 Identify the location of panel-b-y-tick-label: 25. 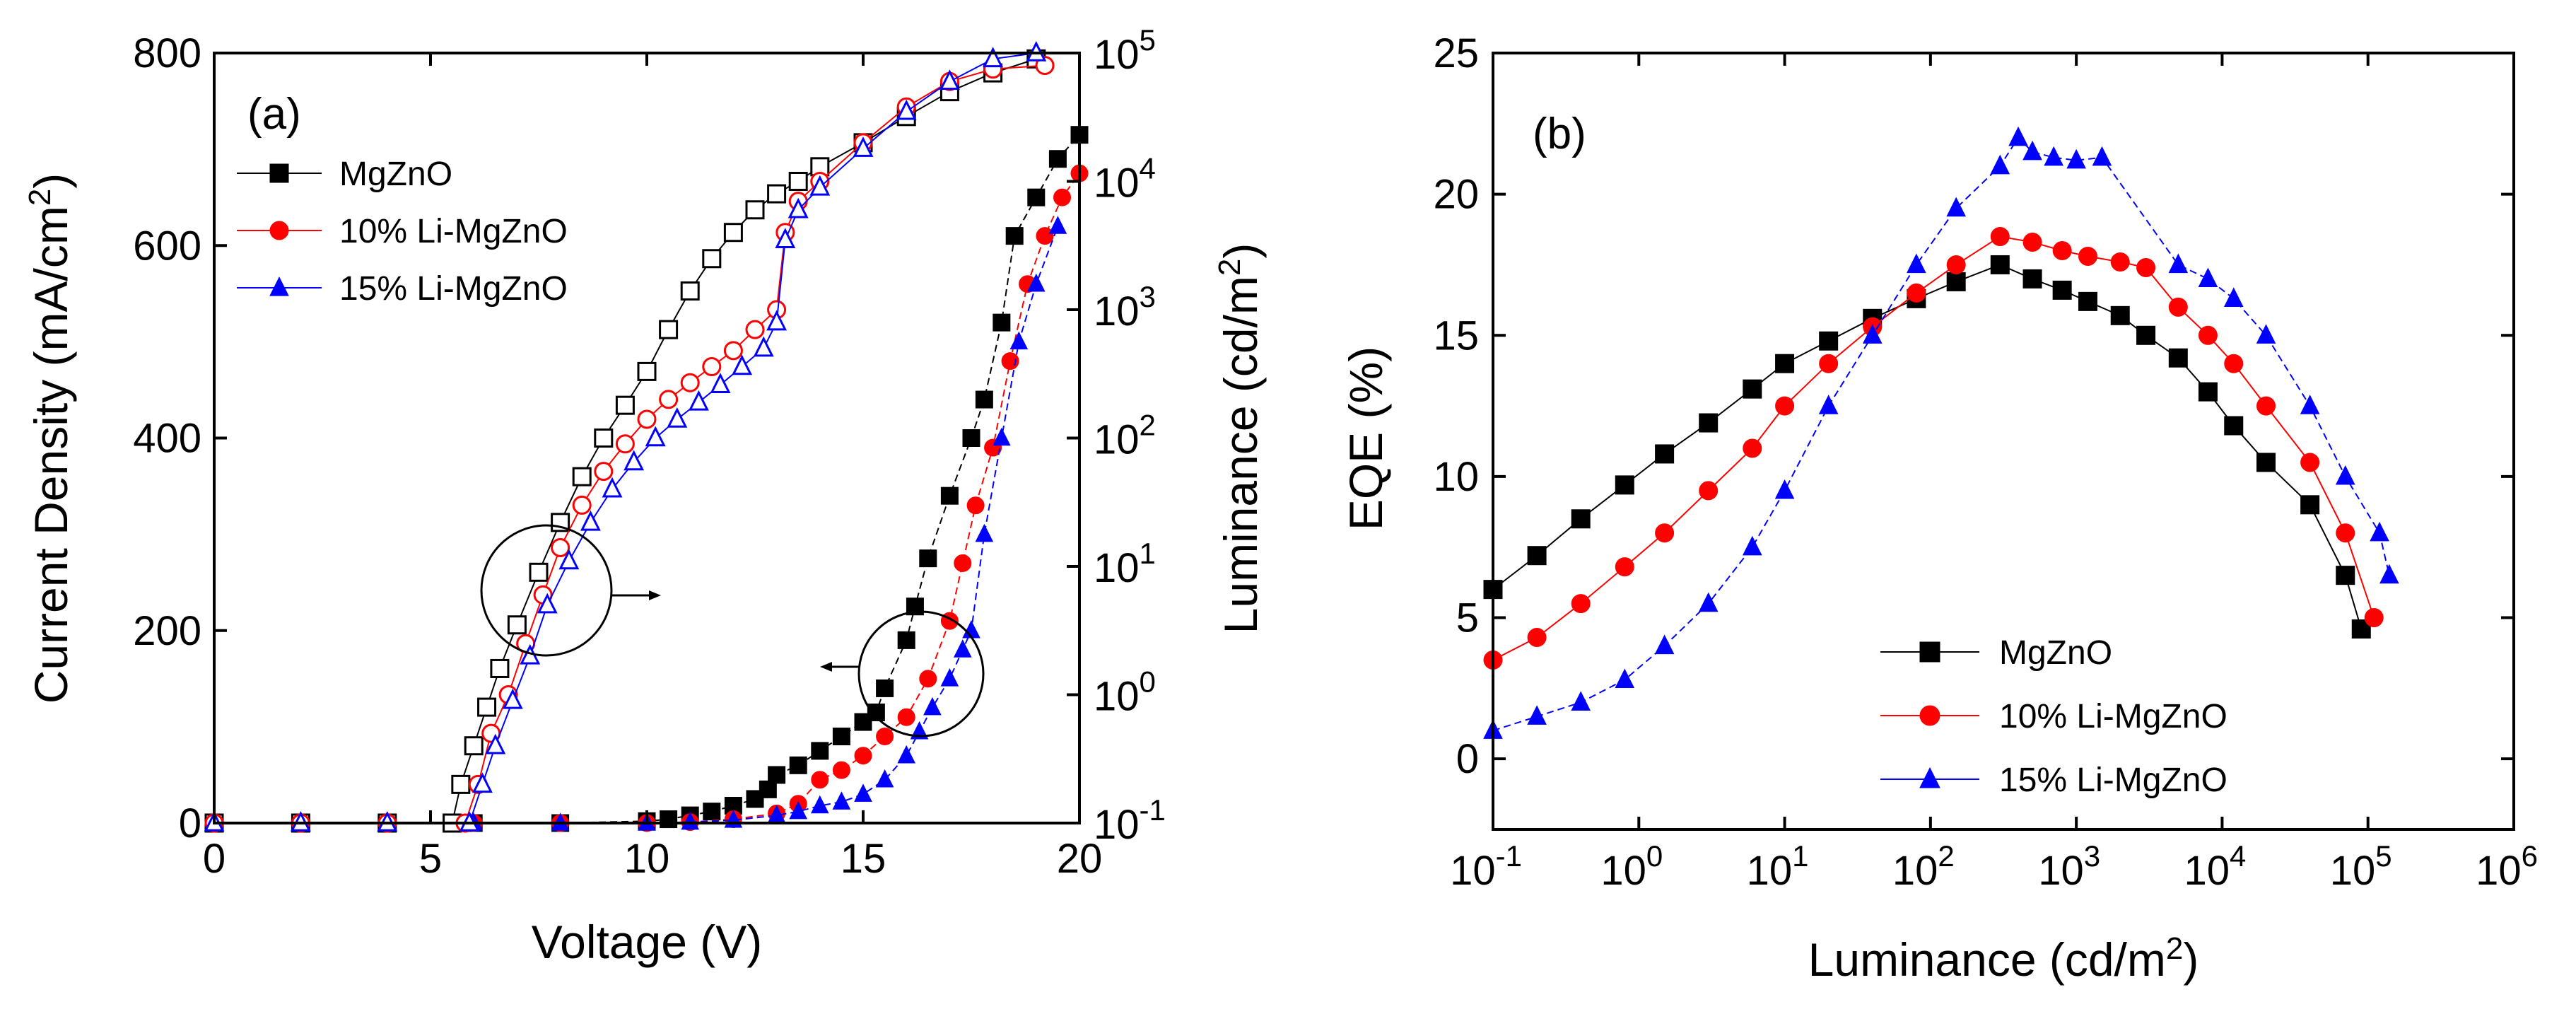
(1456, 53).